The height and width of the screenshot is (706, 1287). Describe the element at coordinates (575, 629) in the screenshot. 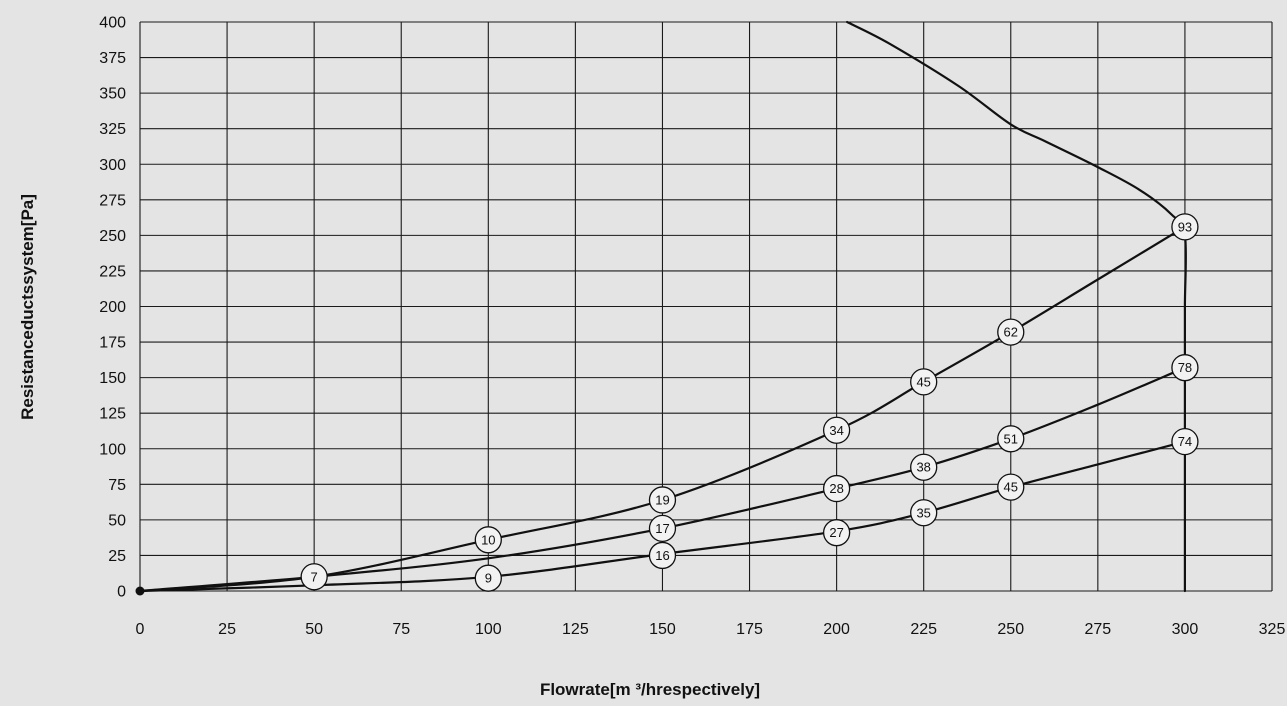

I see `x-tick-label: 125` at that location.